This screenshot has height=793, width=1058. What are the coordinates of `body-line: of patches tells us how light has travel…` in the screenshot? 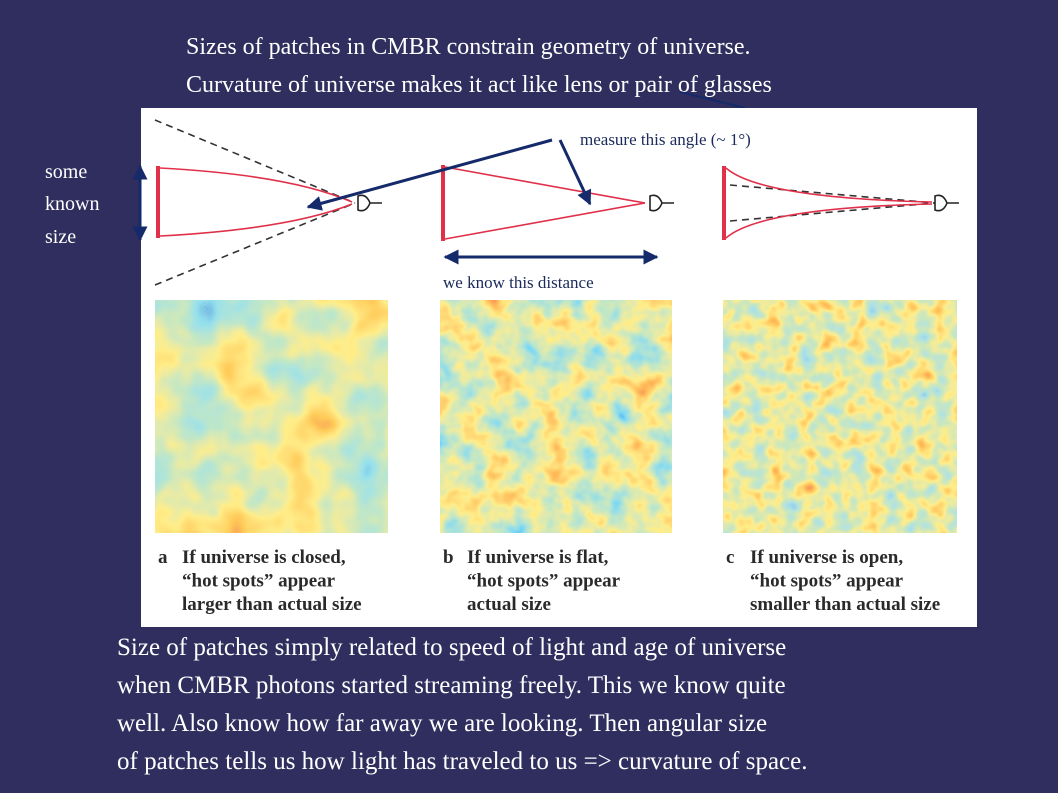 It's located at (462, 761).